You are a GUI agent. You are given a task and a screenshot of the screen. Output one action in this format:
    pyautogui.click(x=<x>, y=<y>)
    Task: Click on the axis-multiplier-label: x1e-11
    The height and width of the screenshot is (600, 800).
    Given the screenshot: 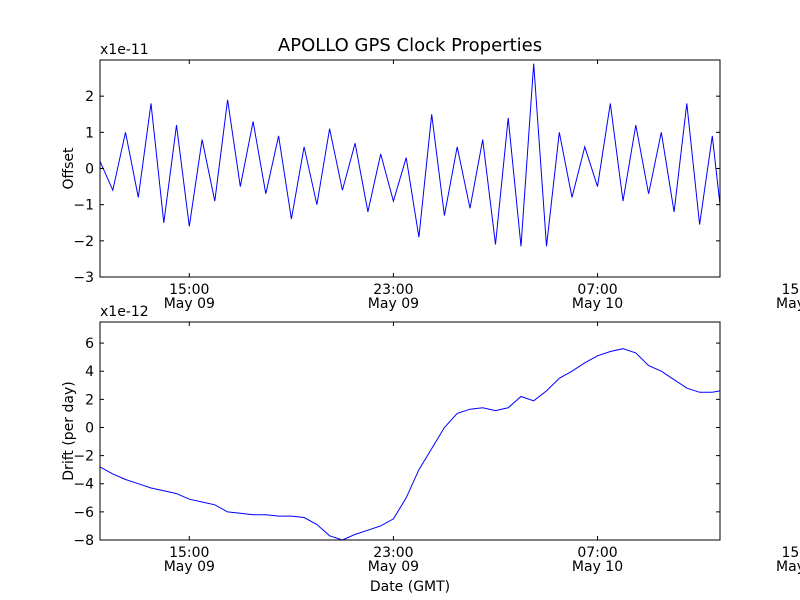 What is the action you would take?
    pyautogui.click(x=124, y=50)
    